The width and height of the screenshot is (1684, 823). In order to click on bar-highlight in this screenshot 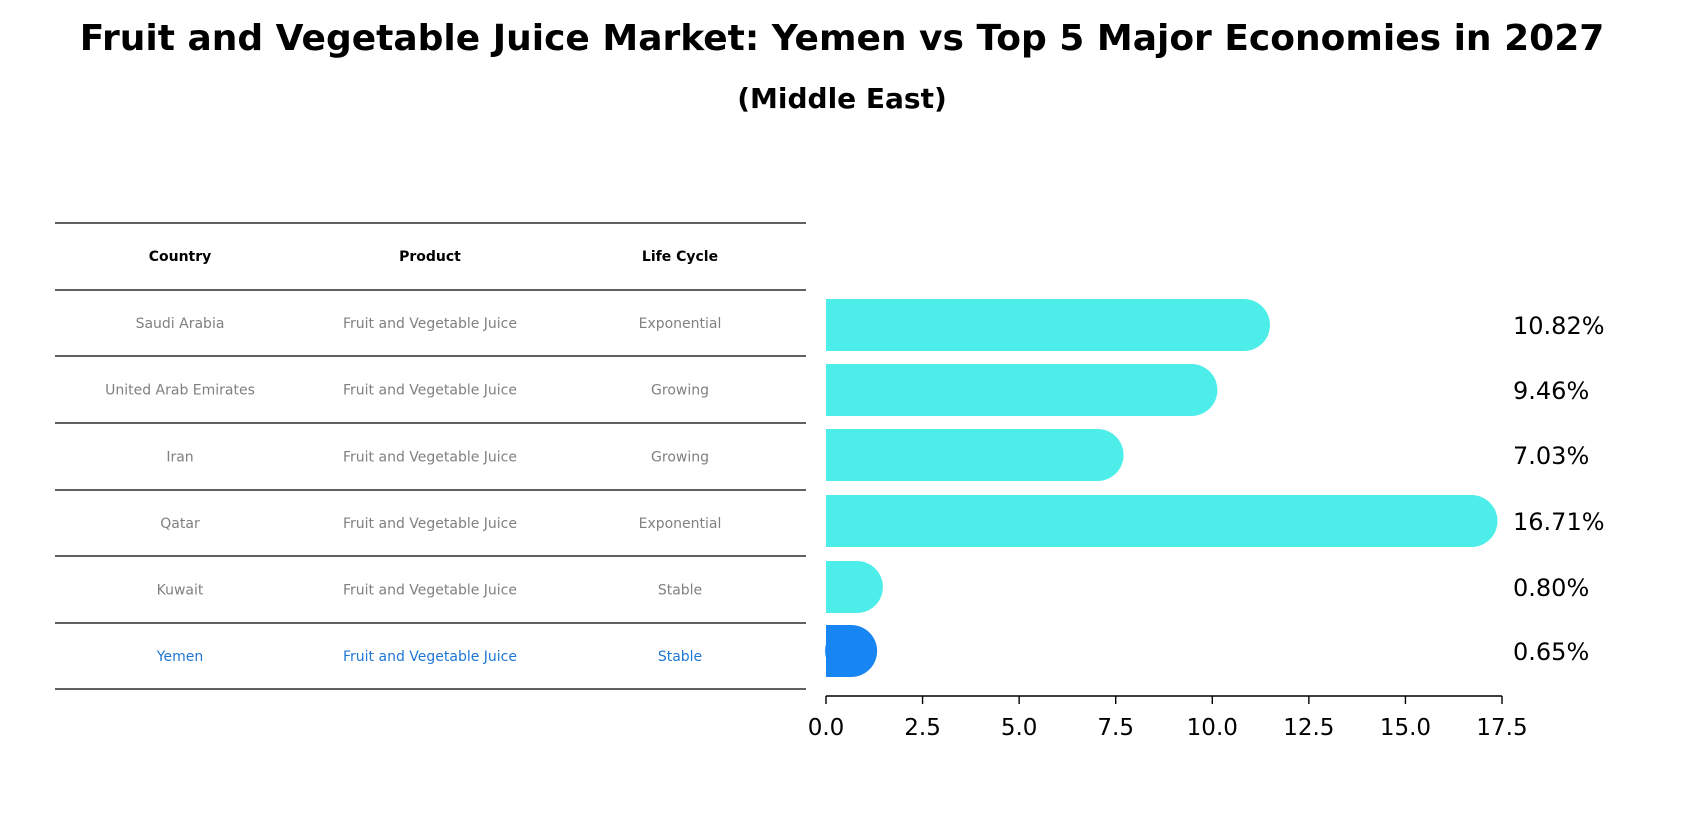, I will do `click(851, 651)`.